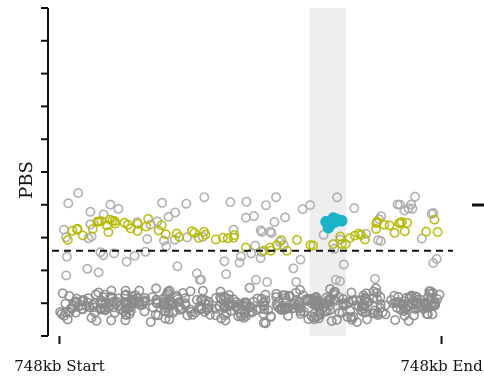 Image resolution: width=484 pixels, height=379 pixels. I want to click on x-axis: 748kb Start 748kb End, so click(248, 355).